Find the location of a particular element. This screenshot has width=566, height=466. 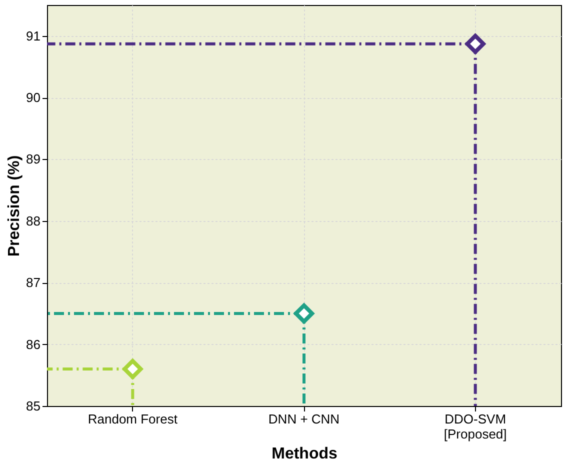

y-axis-title: Precision (%) is located at coordinates (15, 206).